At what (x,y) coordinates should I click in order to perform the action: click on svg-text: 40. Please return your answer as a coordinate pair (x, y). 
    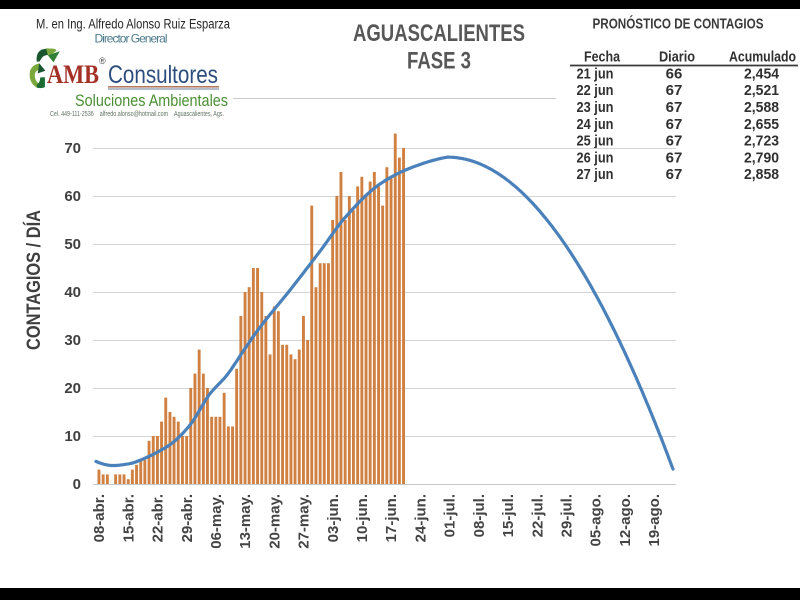
    Looking at the image, I should click on (72, 292).